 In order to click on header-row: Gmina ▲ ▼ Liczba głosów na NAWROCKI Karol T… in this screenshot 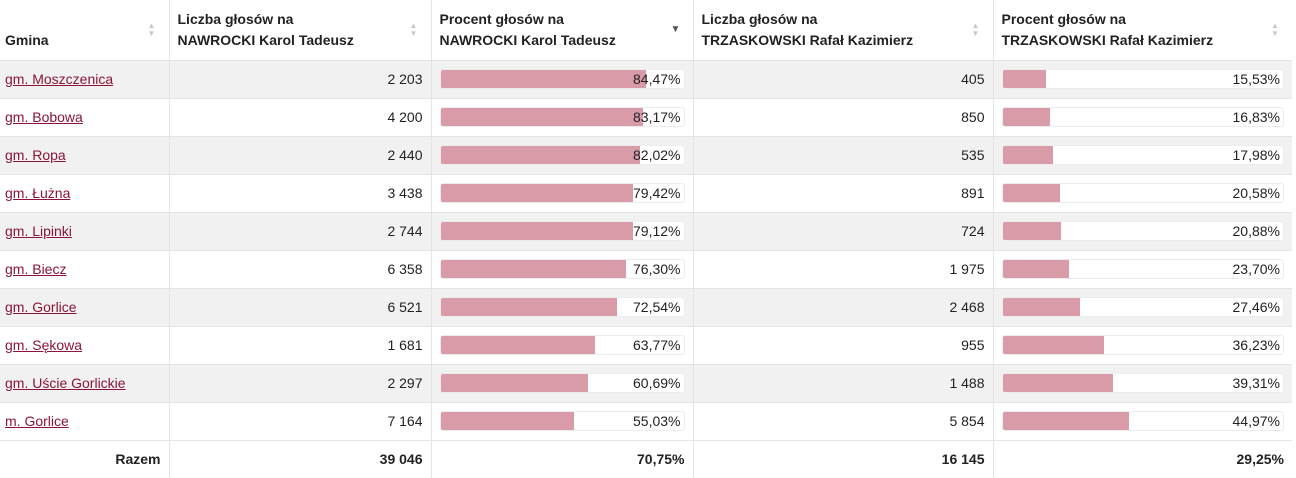, I will do `click(646, 30)`.